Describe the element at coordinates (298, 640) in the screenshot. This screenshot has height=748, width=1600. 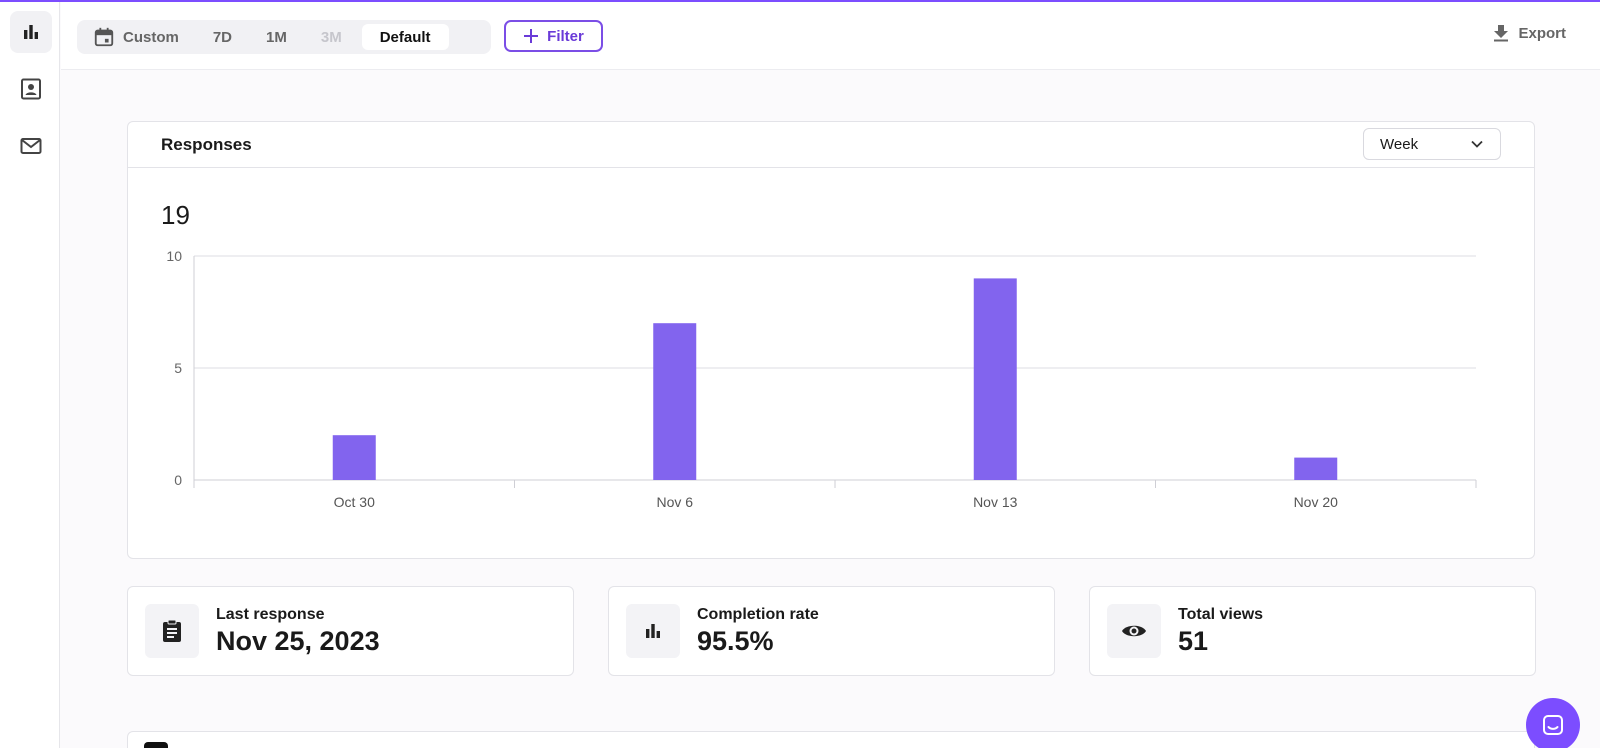
I see `stat-value: Nov 25, 2023` at that location.